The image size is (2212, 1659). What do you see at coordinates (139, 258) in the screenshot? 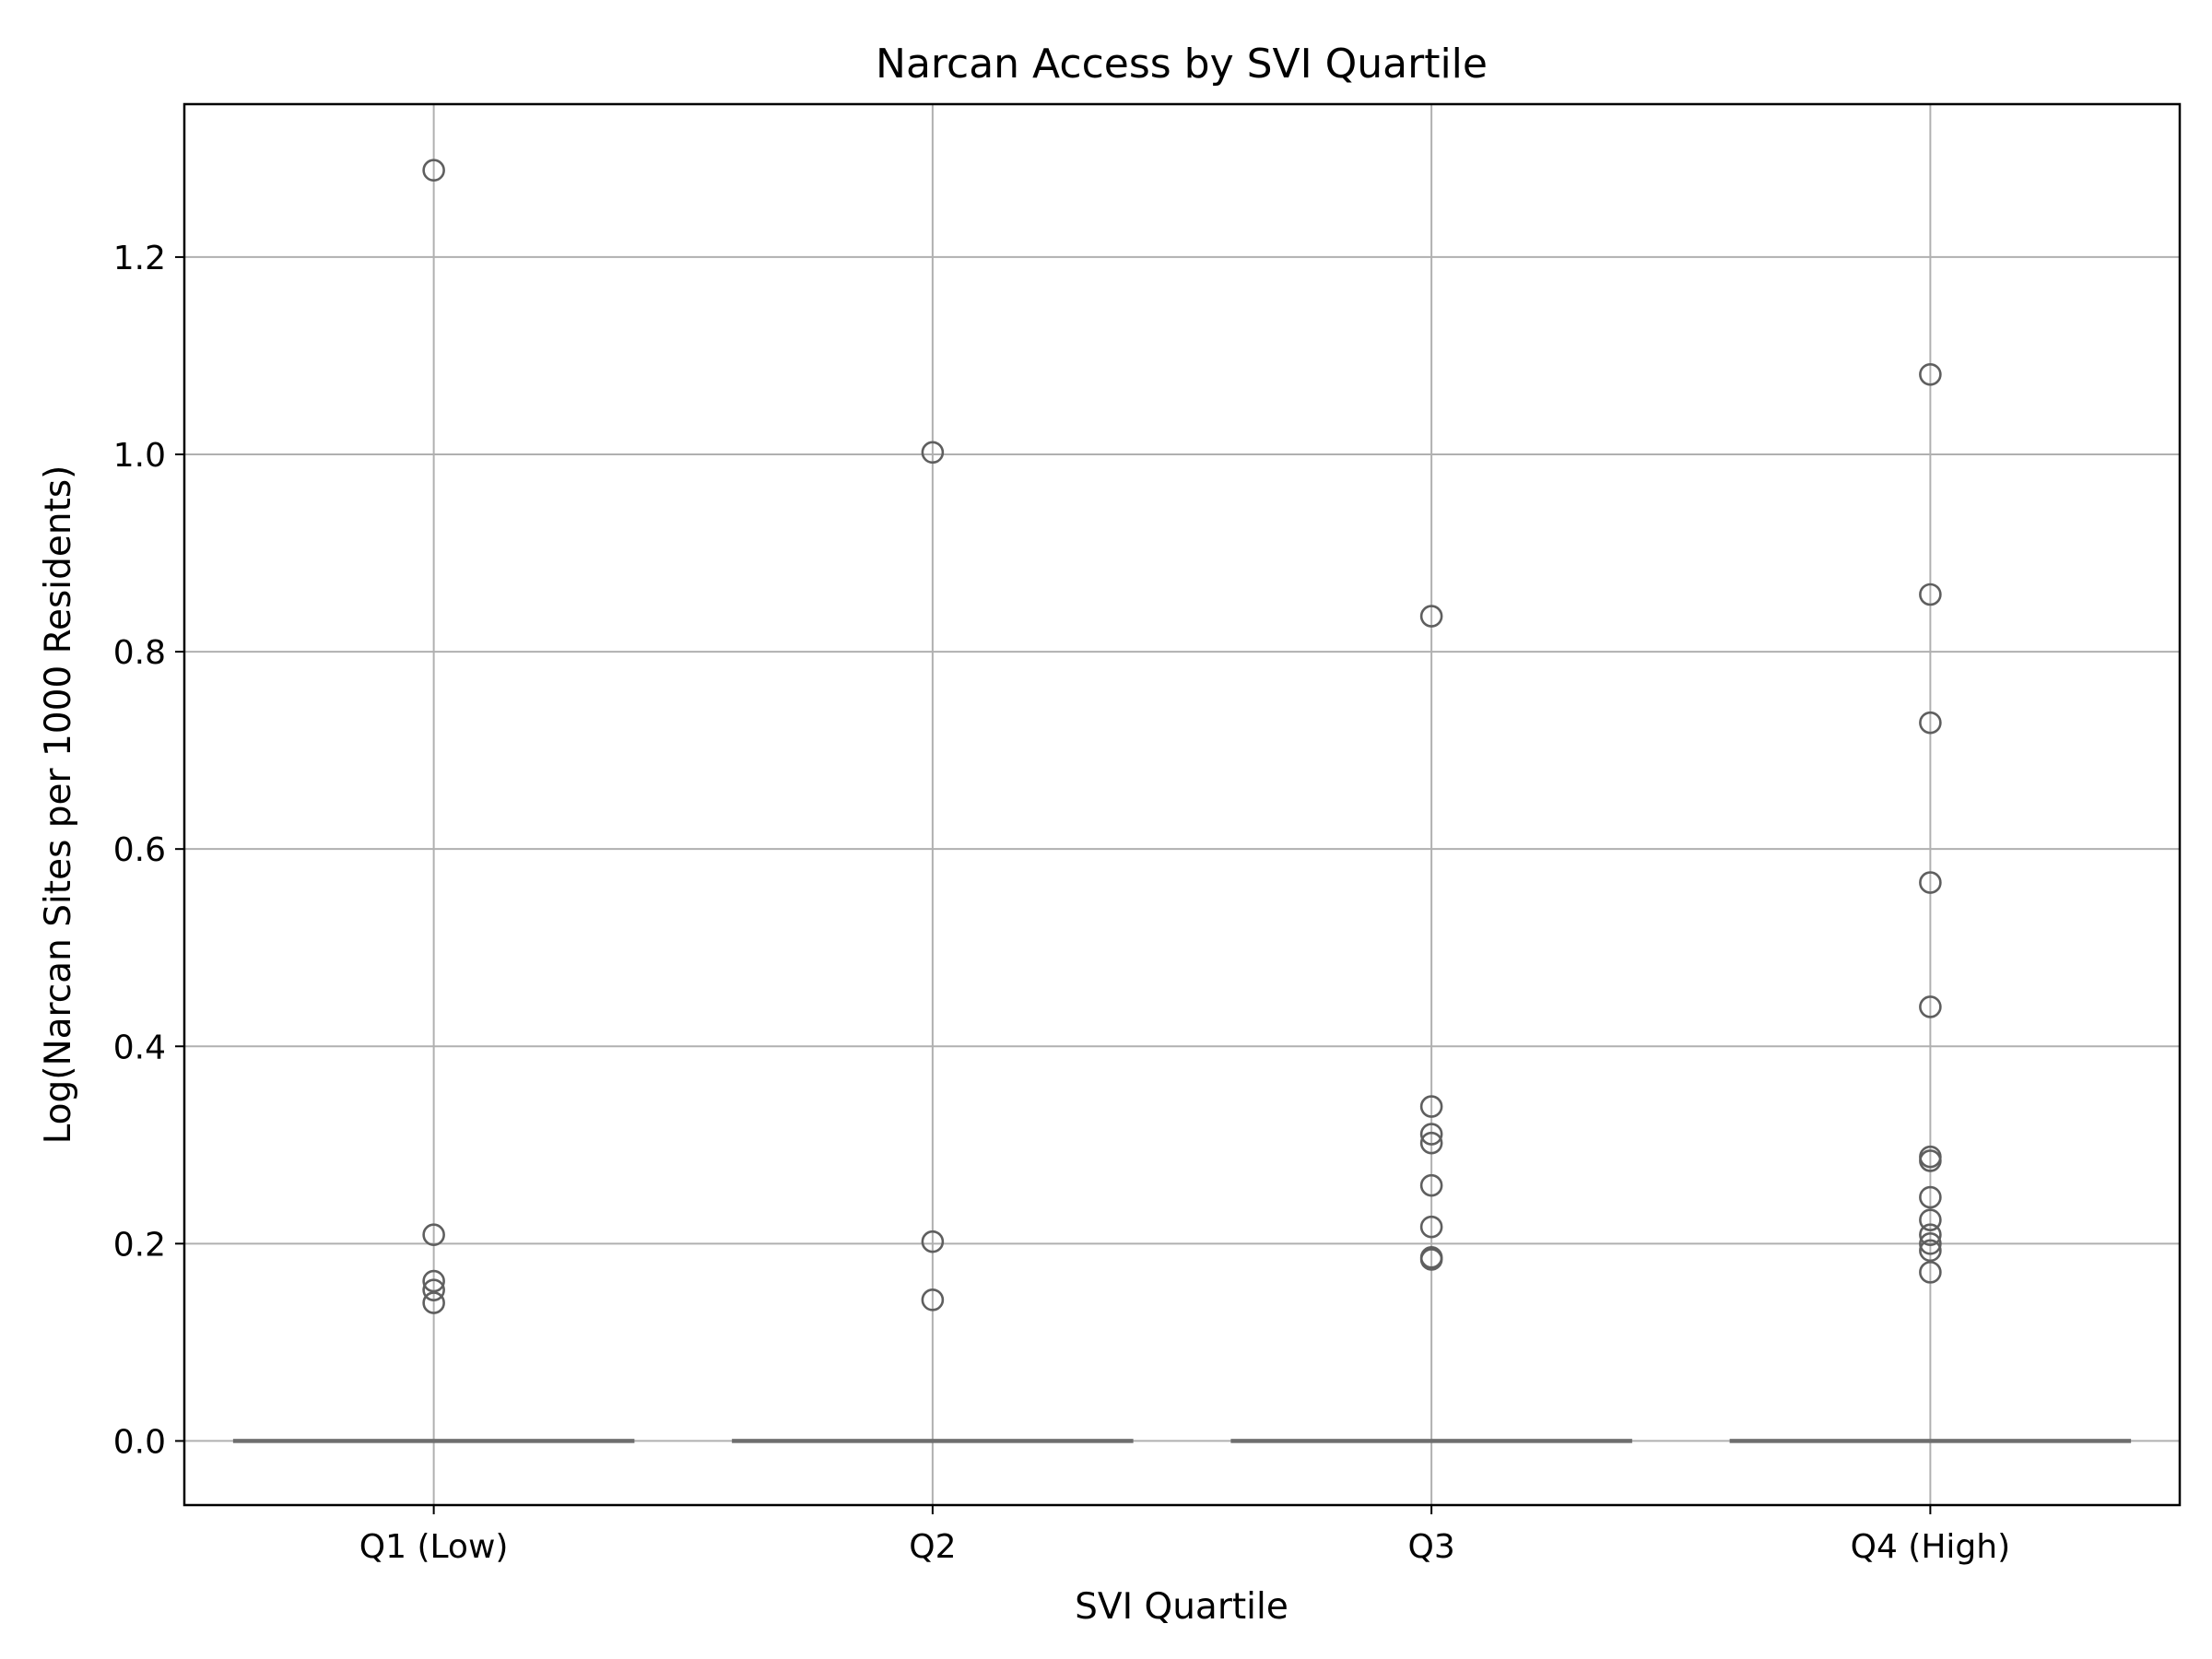
I see `y-tick-label: 1.2` at bounding box center [139, 258].